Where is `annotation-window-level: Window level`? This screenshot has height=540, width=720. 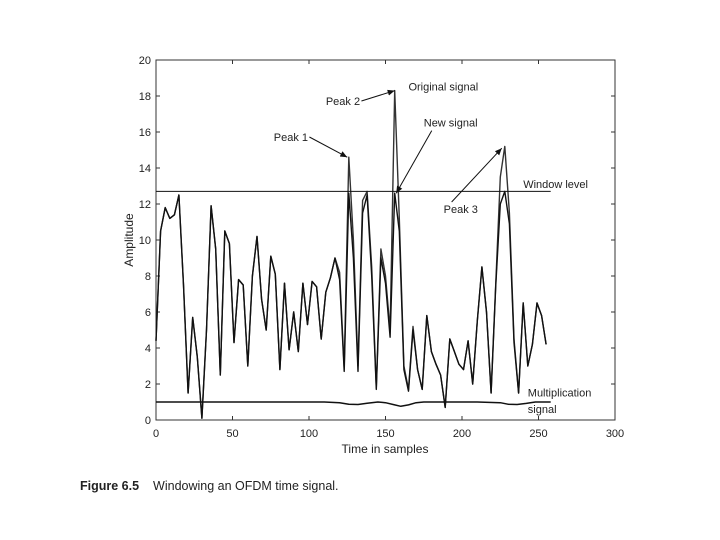
annotation-window-level: Window level is located at coordinates (555, 185).